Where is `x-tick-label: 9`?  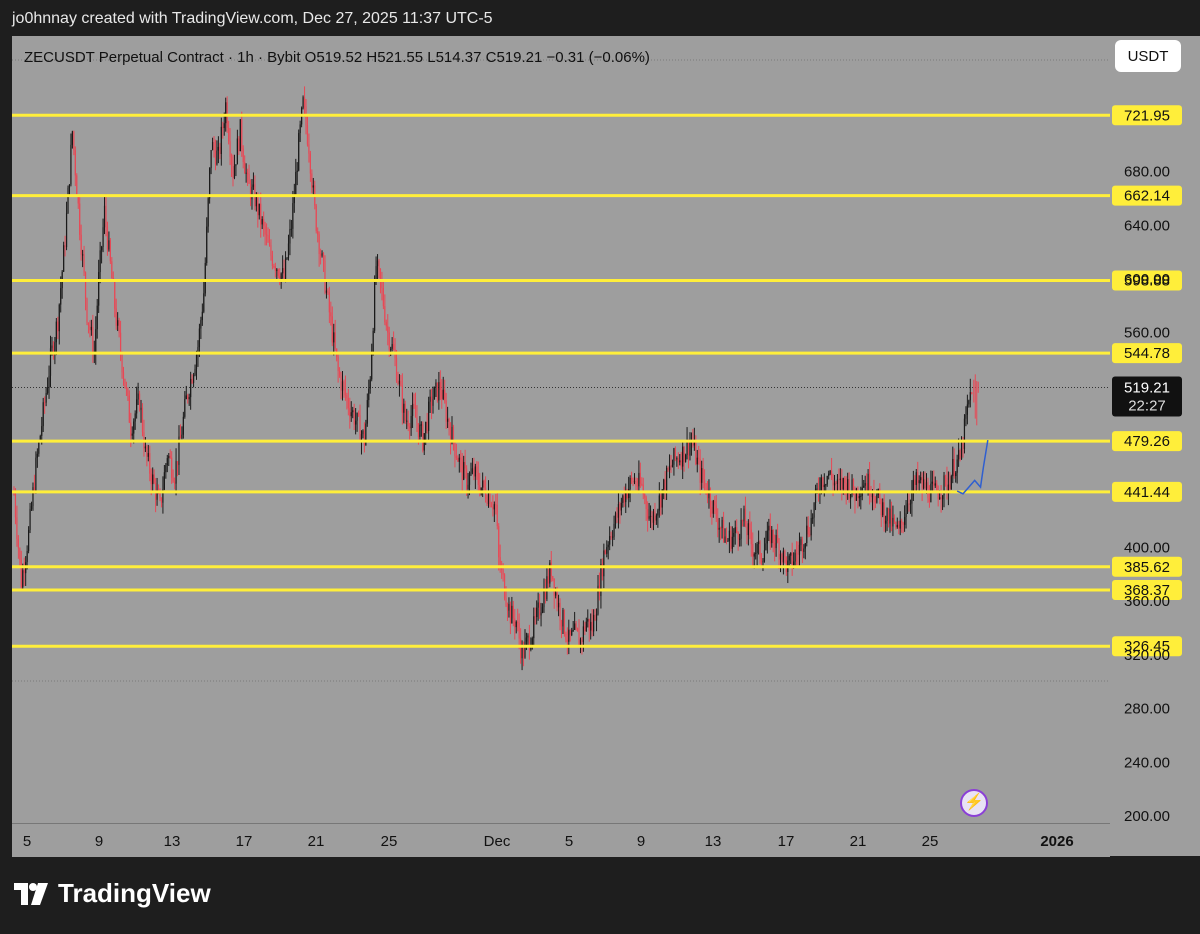
x-tick-label: 9 is located at coordinates (641, 841).